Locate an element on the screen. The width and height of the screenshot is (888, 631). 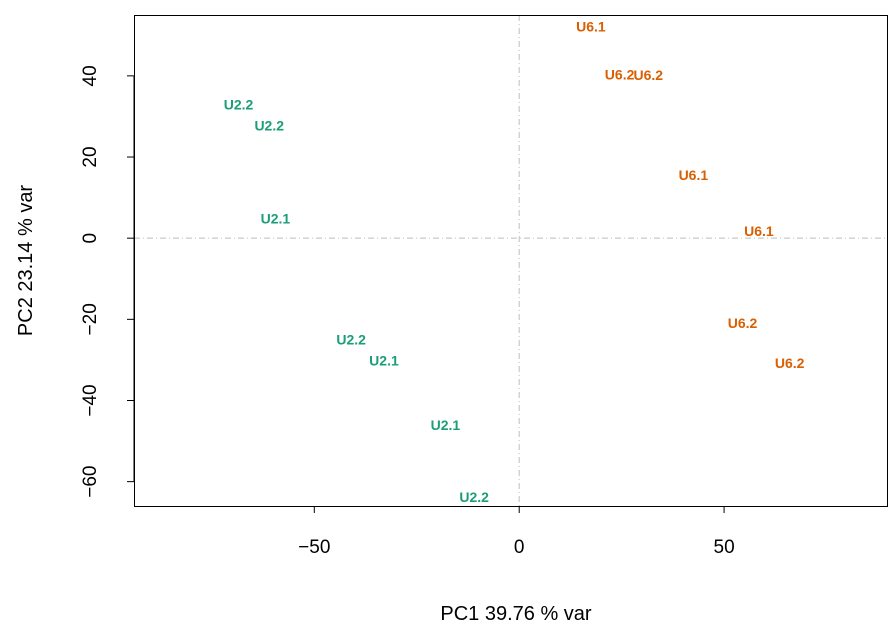
x-axis: −50 0 50 is located at coordinates (516, 532).